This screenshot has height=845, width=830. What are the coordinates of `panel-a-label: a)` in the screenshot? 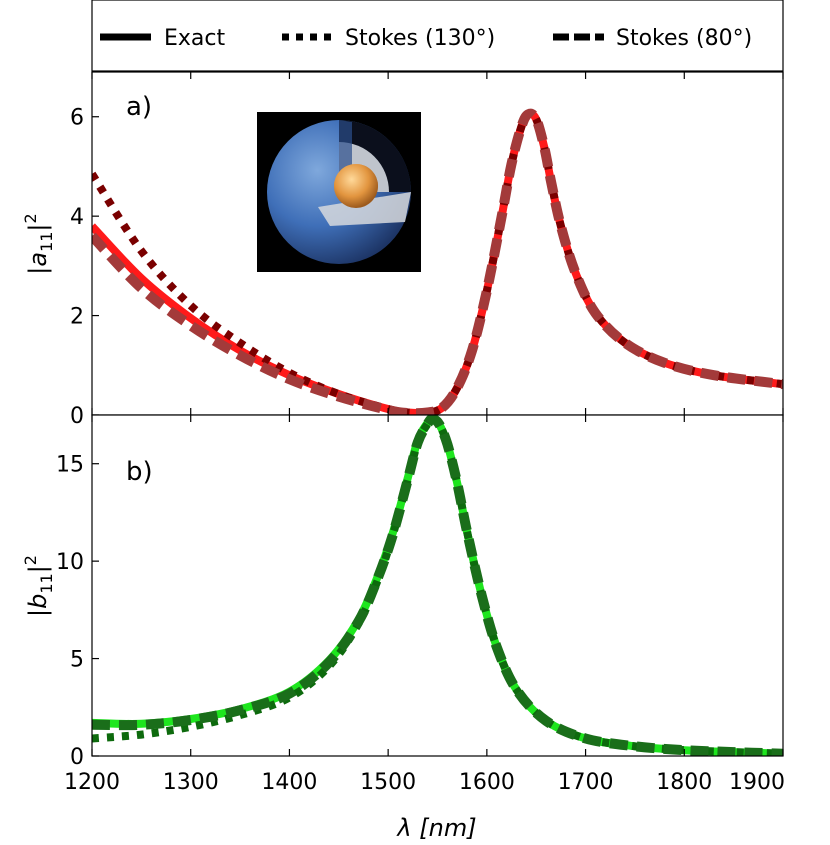 It's located at (139, 107).